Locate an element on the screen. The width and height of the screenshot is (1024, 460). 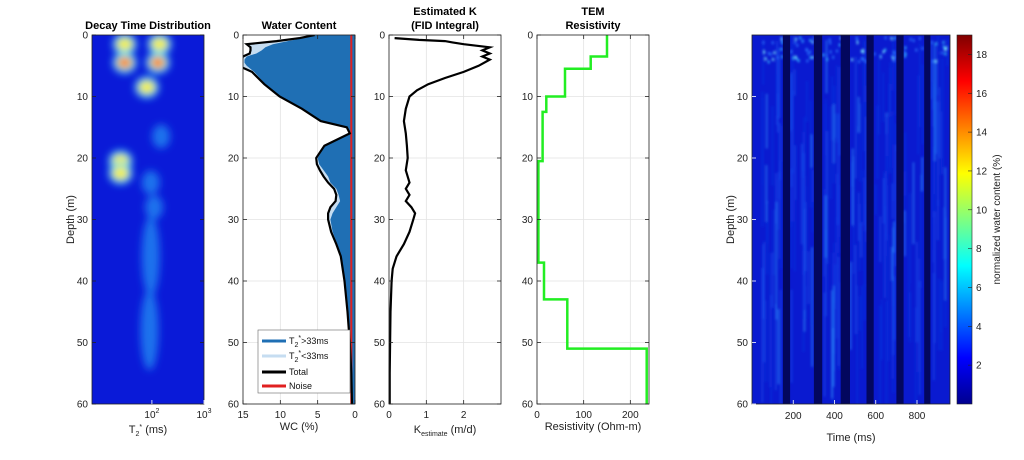
colorbar-tick-label: 4 is located at coordinates (979, 327).